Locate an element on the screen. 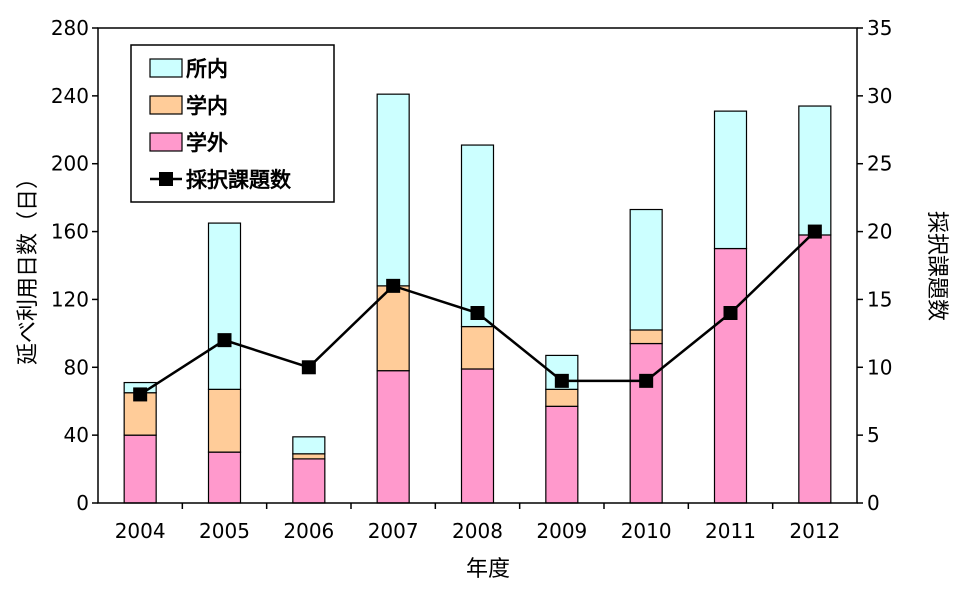 Image resolution: width=957 pixels, height=591 pixels. y-tick-label-280: 280 is located at coordinates (70, 28).